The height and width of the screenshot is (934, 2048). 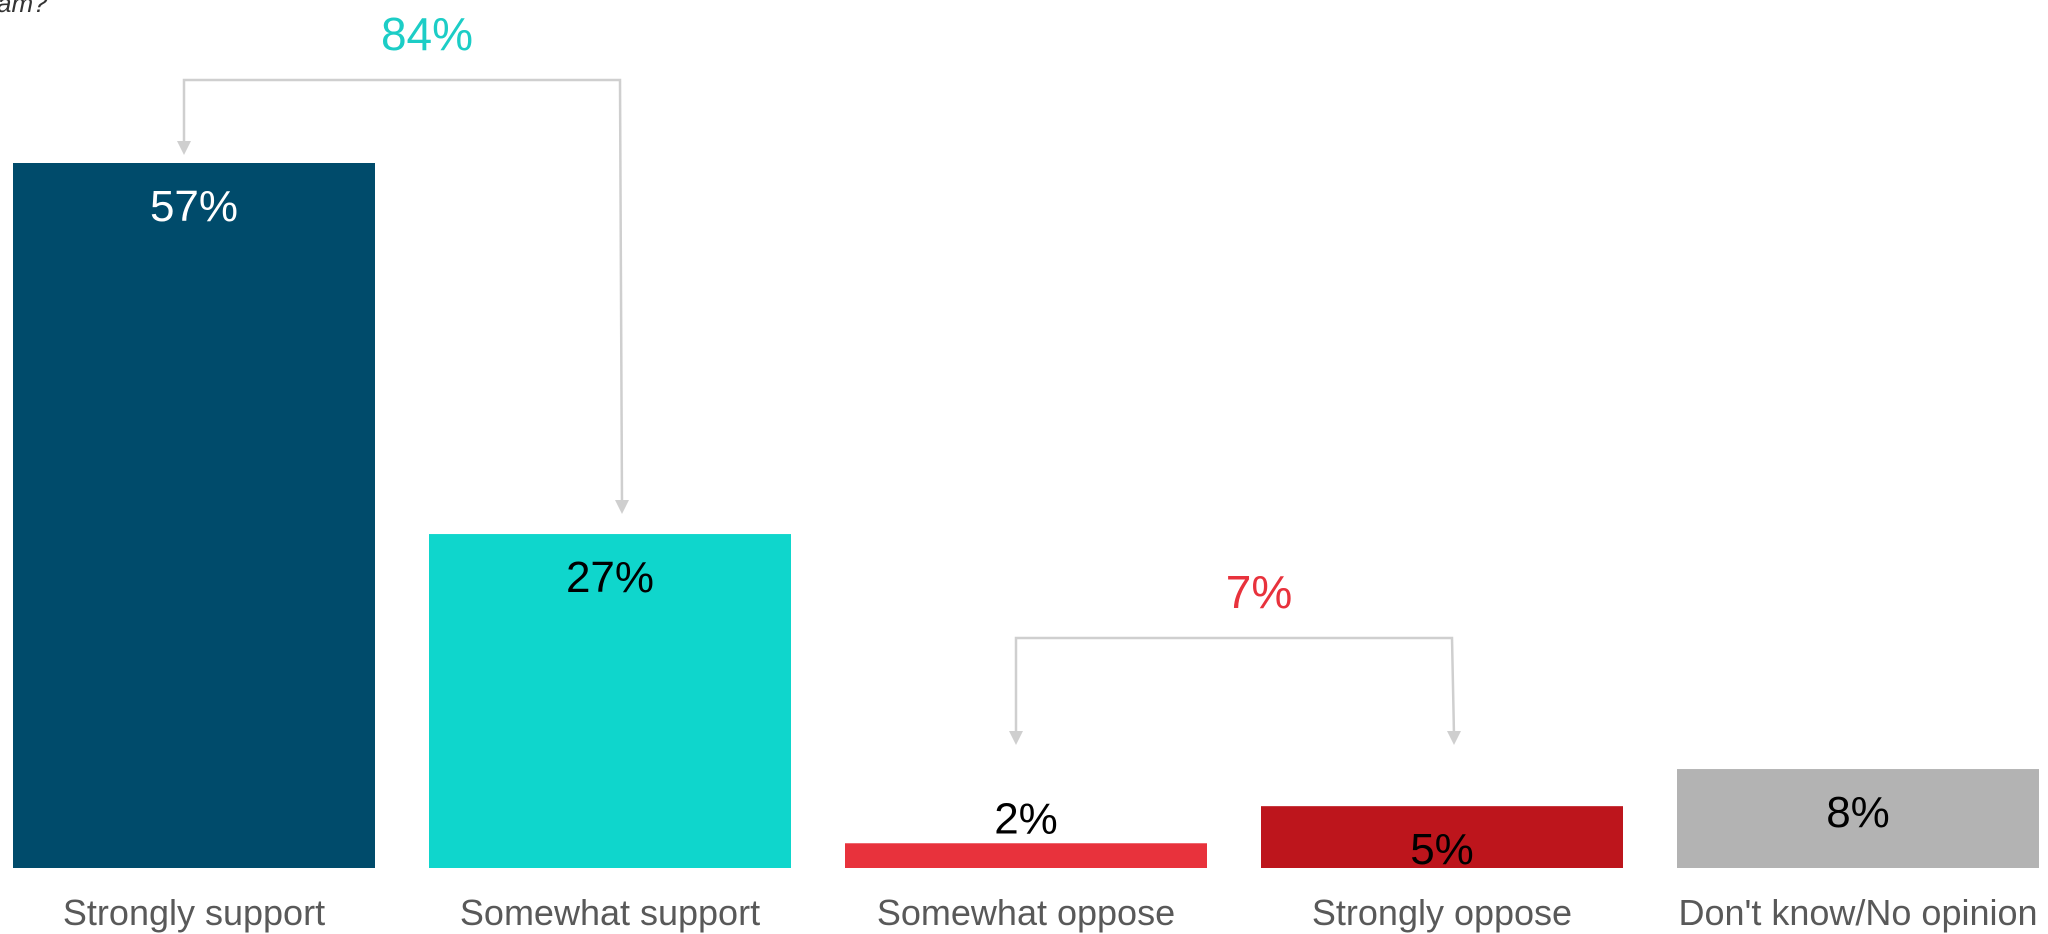 I want to click on category-label-strongly-support: Strongly support, so click(x=194, y=912).